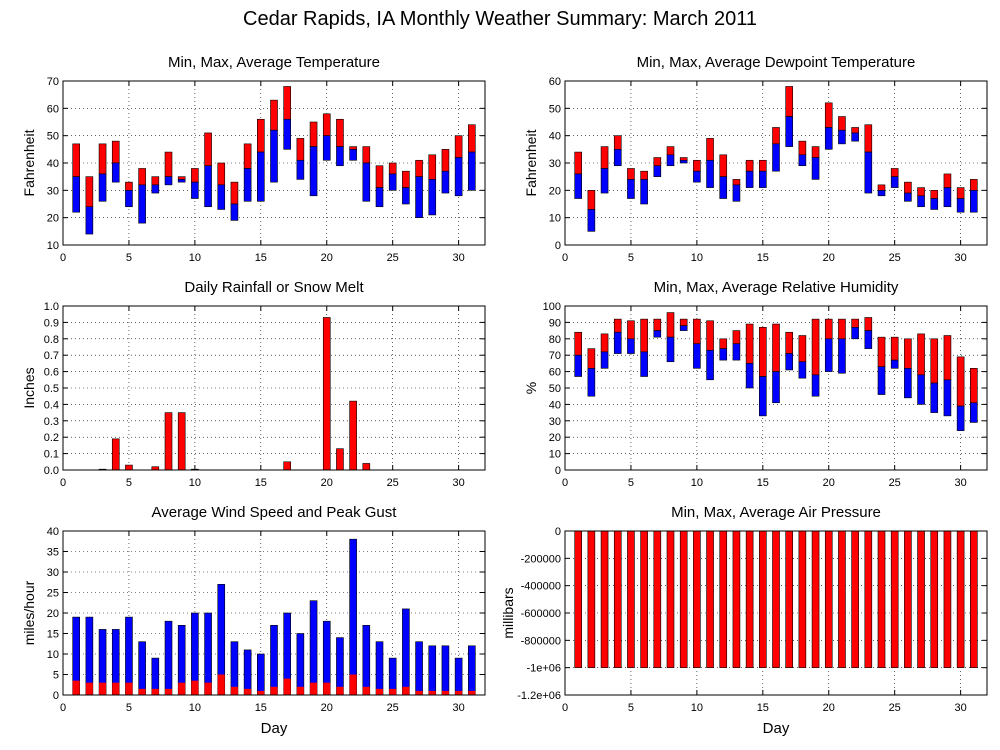 The width and height of the screenshot is (1000, 750). What do you see at coordinates (697, 258) in the screenshot?
I see `xtick-label: 10` at bounding box center [697, 258].